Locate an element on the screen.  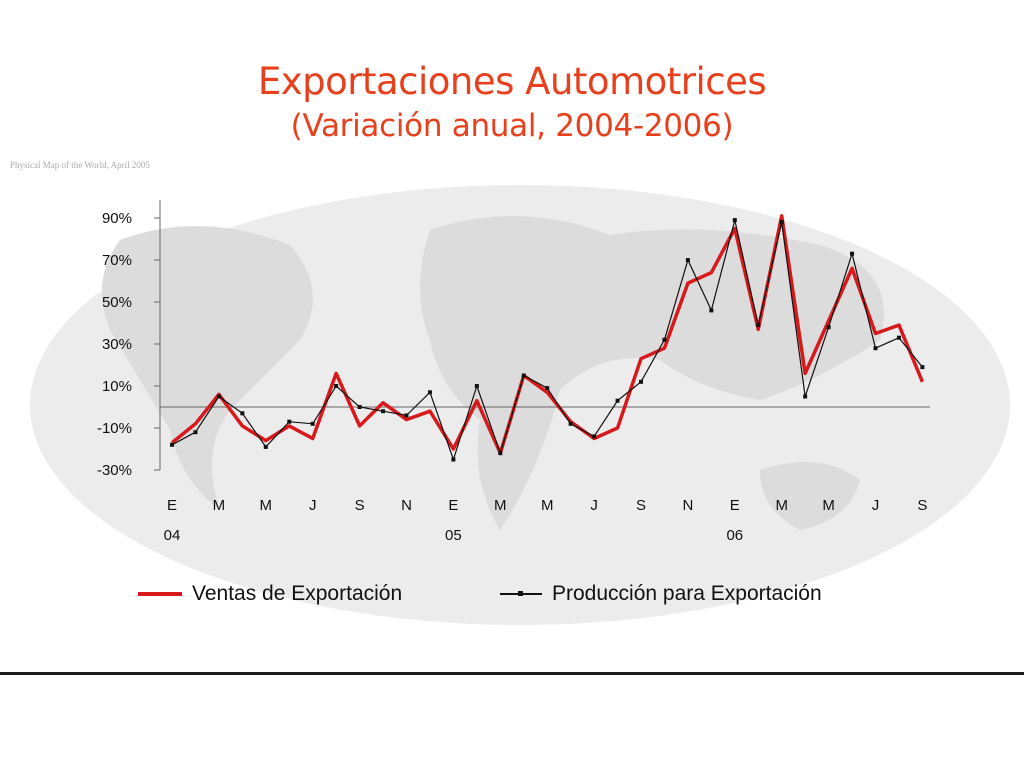
legend-item-ventas: Ventas de Exportación is located at coordinates (270, 594).